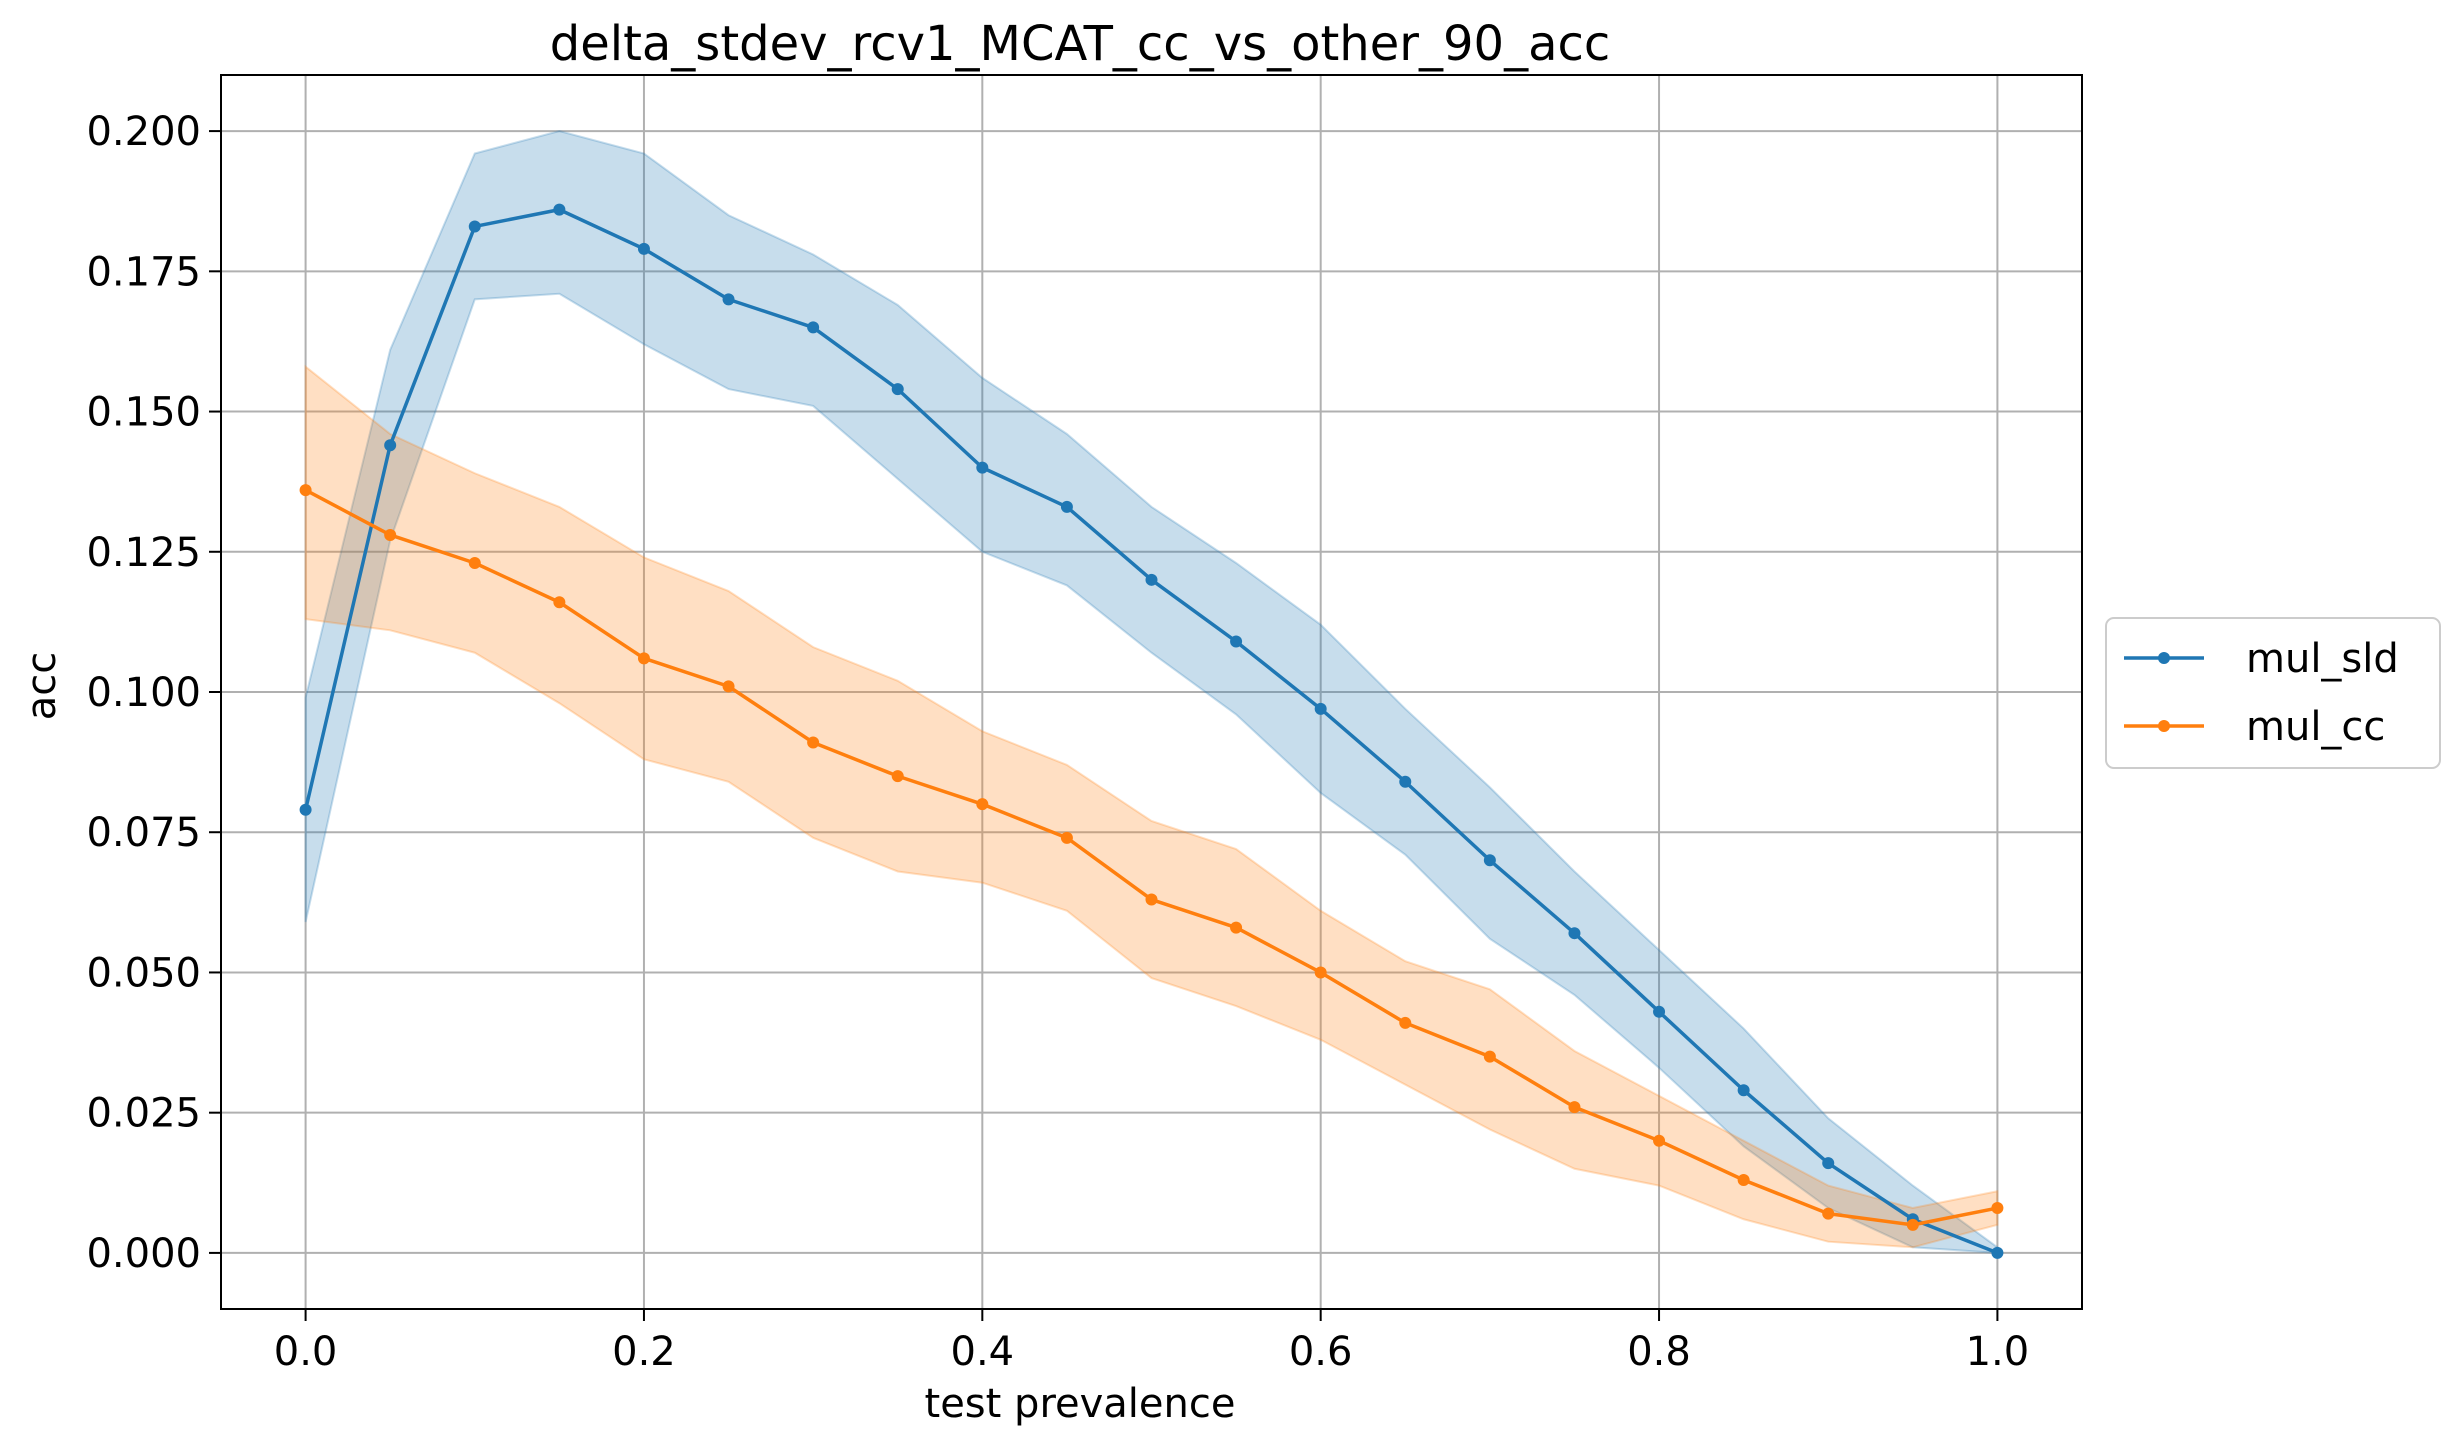 This screenshot has width=2452, height=1446. What do you see at coordinates (143, 553) in the screenshot?
I see `y-tick-label: 0.125` at bounding box center [143, 553].